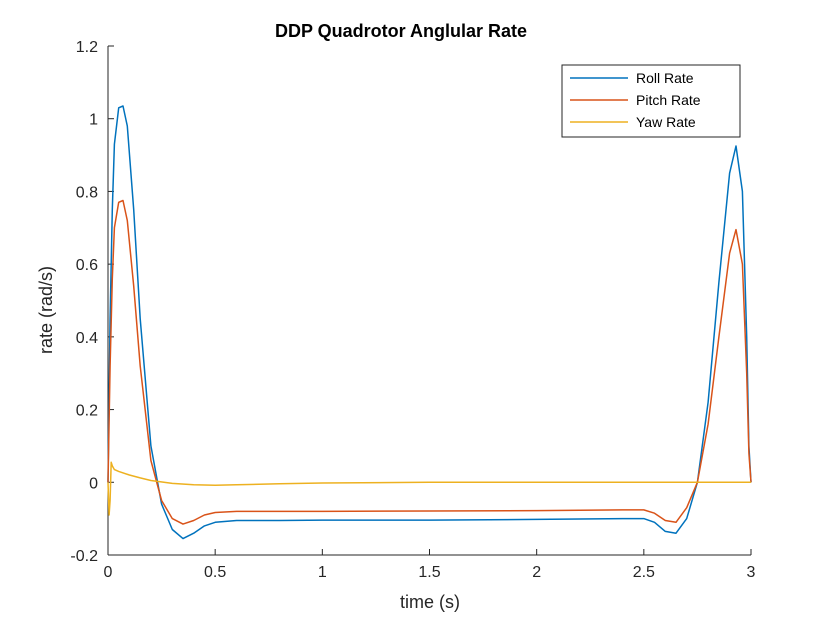  Describe the element at coordinates (429, 572) in the screenshot. I see `x-tick-label: 1.5` at that location.